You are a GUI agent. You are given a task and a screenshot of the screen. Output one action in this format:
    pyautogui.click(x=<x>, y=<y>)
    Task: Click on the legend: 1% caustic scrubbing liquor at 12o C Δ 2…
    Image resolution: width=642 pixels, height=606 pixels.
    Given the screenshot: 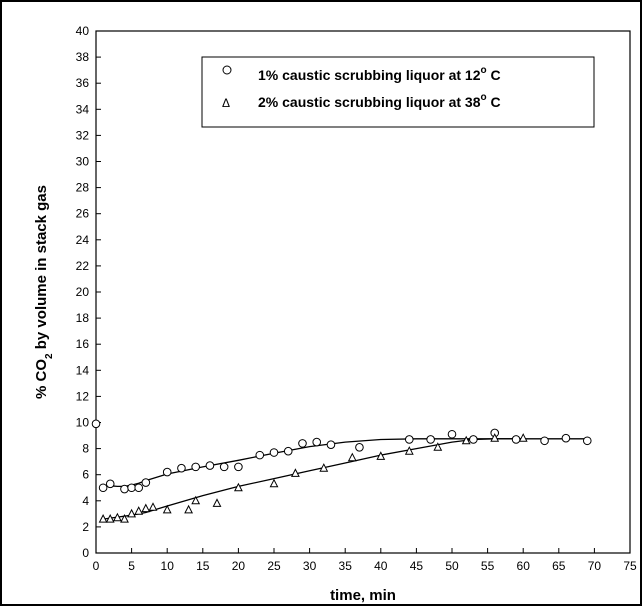 What is the action you would take?
    pyautogui.click(x=398, y=92)
    